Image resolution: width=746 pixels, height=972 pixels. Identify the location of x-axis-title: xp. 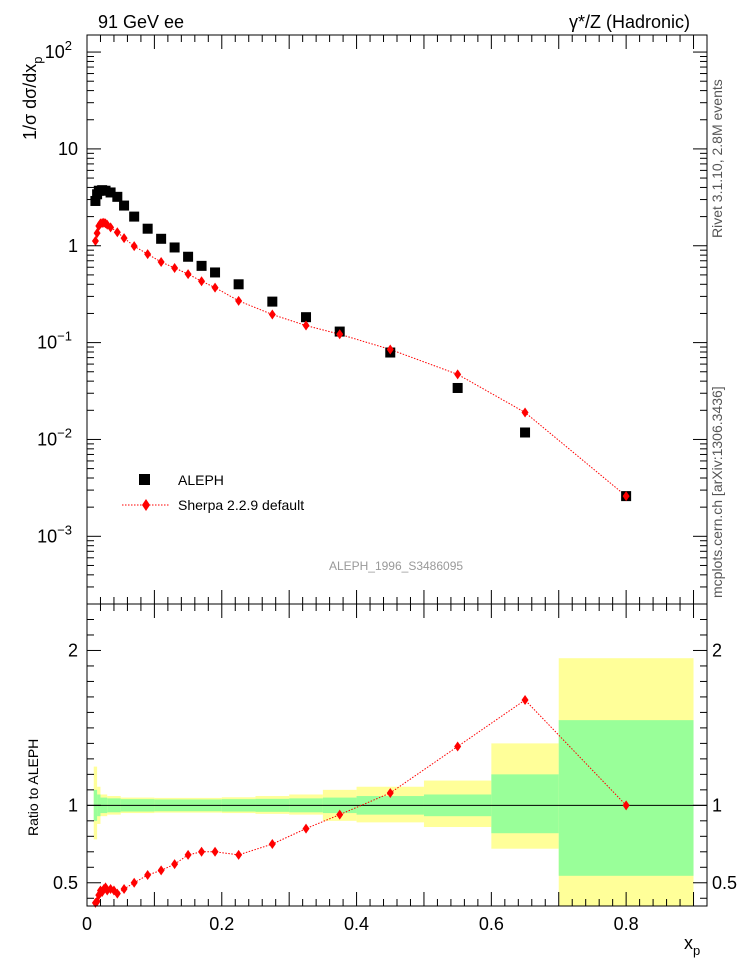
(692, 945).